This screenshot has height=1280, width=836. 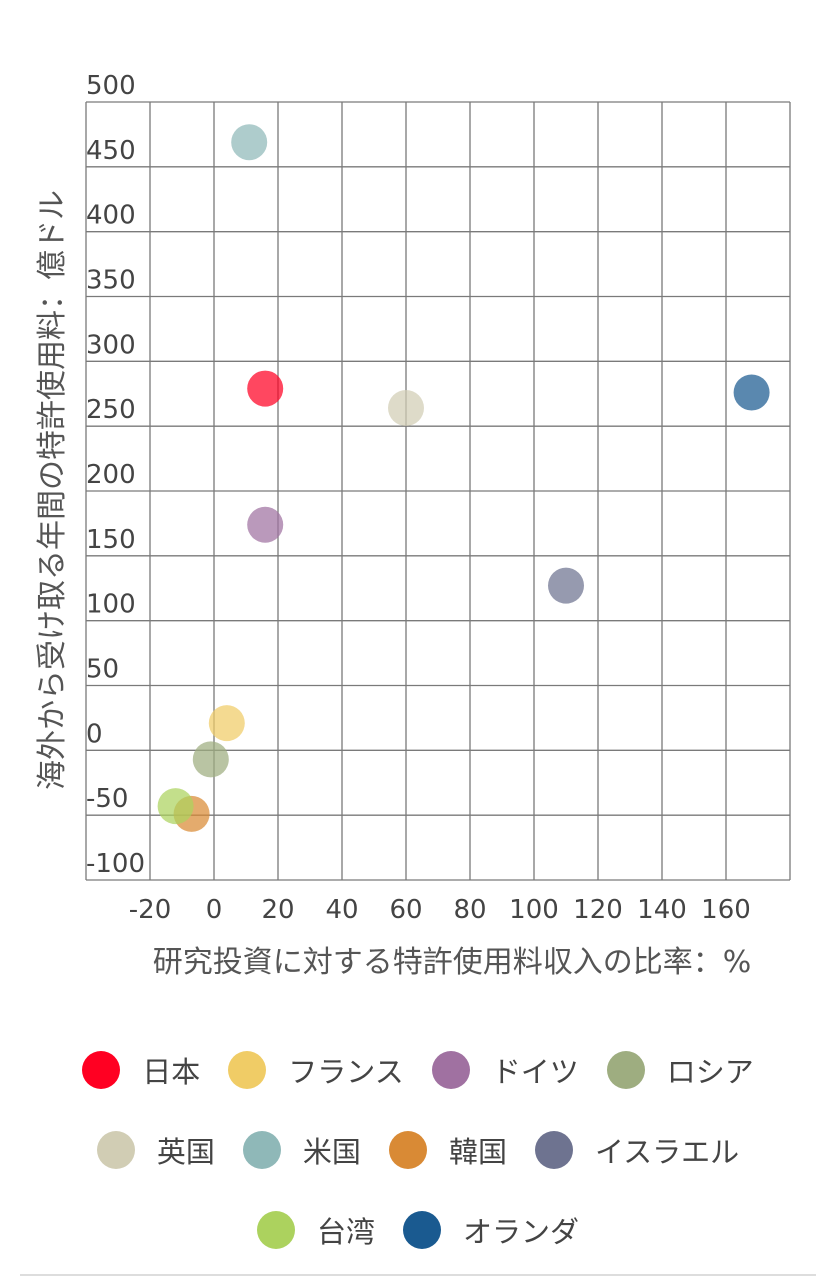 I want to click on x-tick-label: 100, so click(x=534, y=910).